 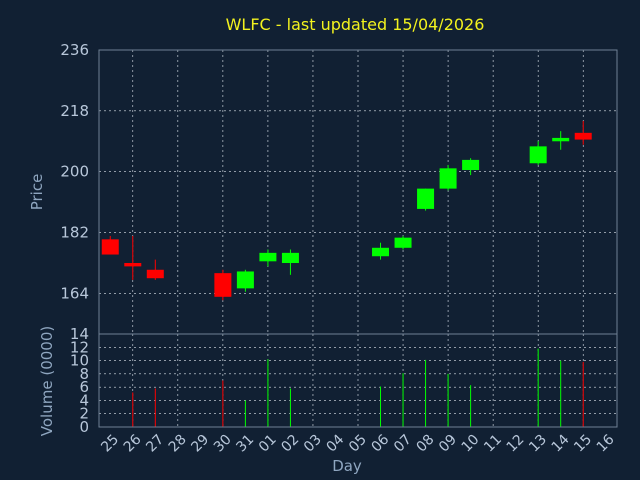 I want to click on x-tick-label: 14, so click(x=561, y=444).